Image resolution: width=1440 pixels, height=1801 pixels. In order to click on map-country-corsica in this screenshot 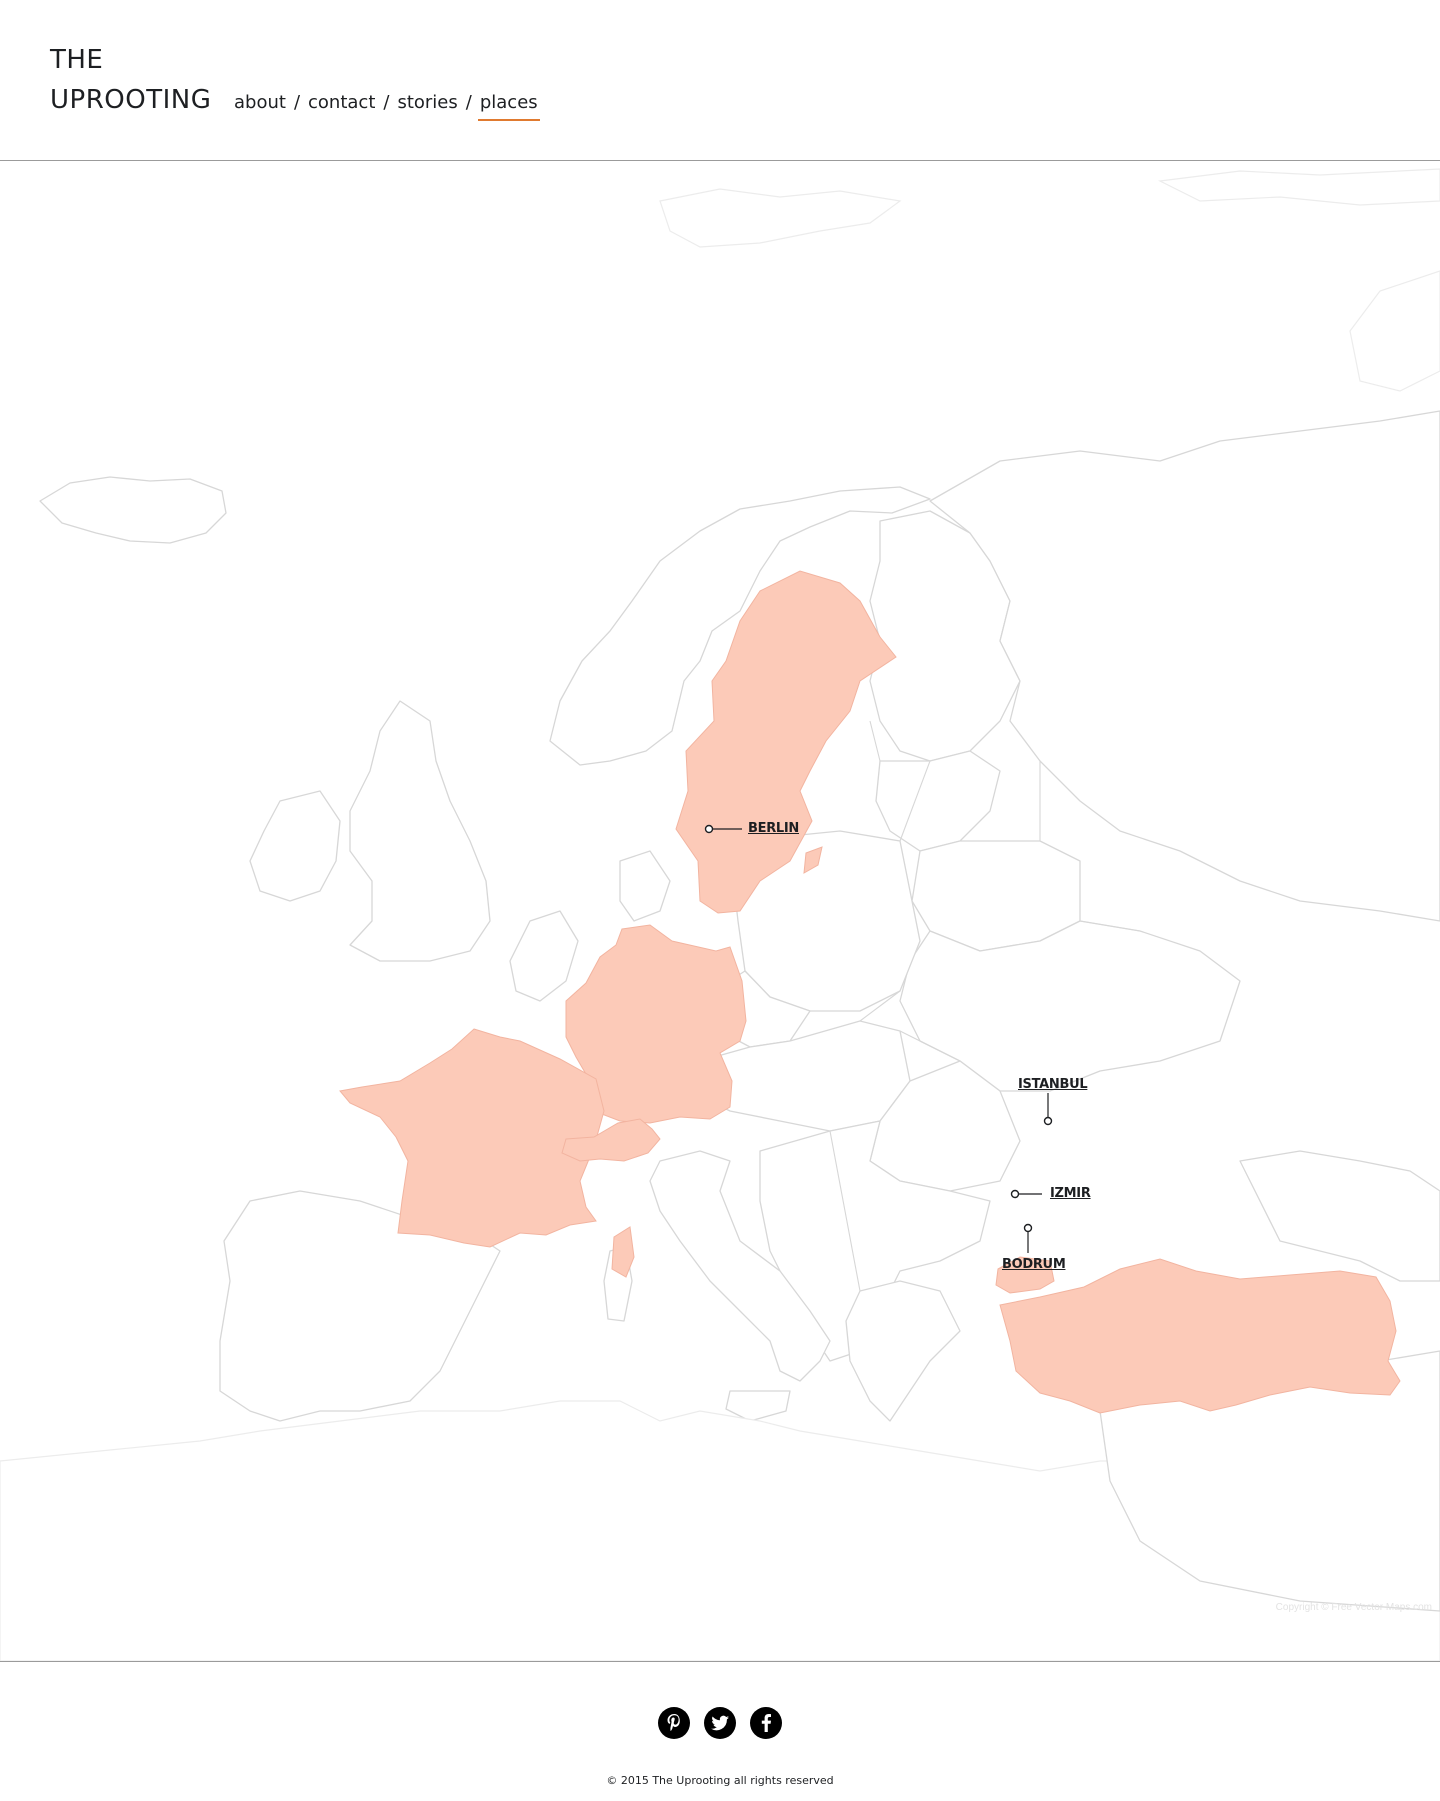, I will do `click(623, 1252)`.